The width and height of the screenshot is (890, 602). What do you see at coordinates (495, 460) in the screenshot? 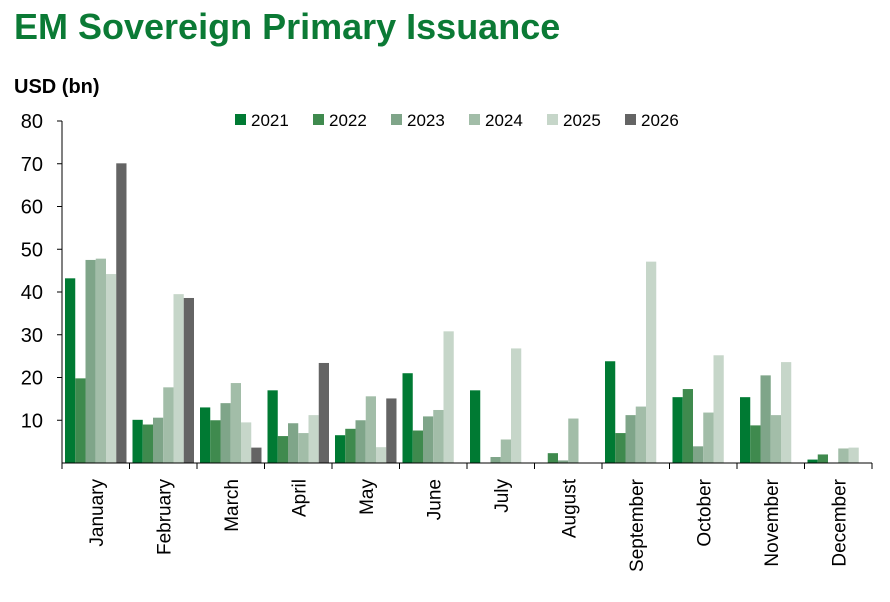
I see `bar-2023-july` at bounding box center [495, 460].